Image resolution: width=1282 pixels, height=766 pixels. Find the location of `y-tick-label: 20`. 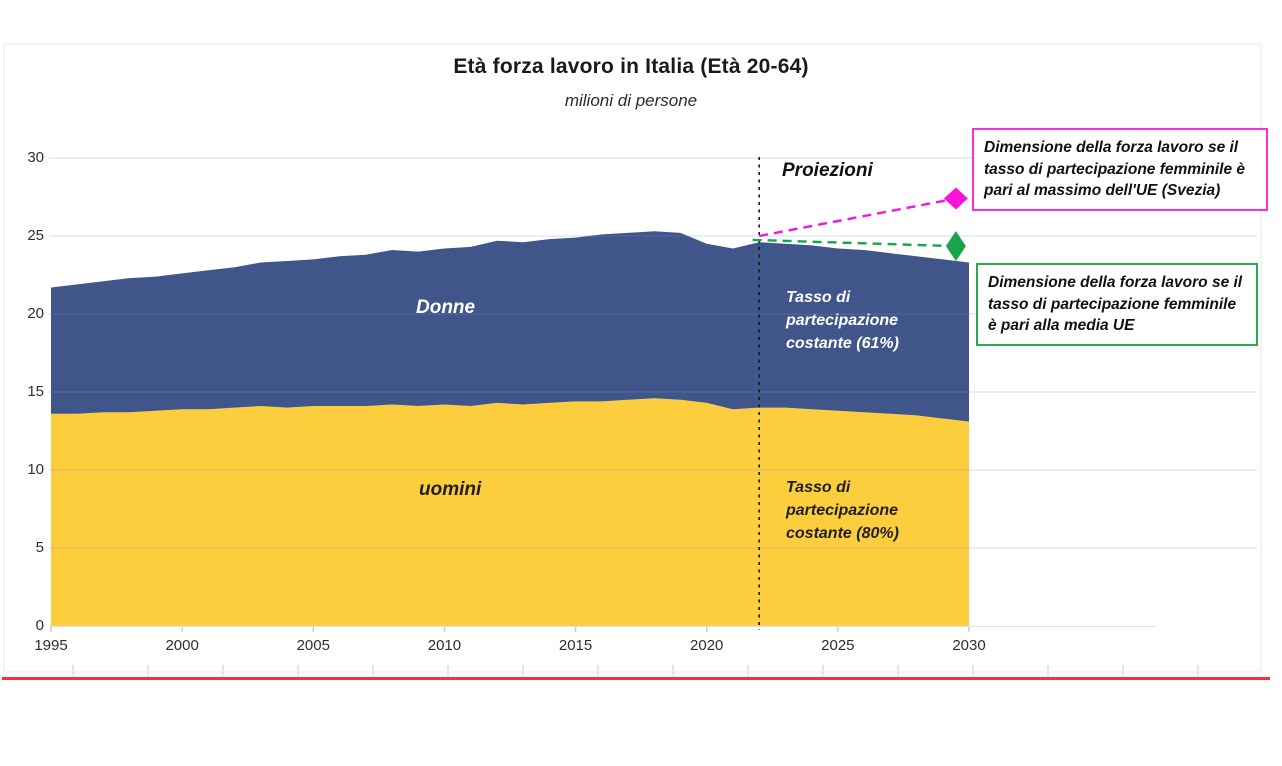

y-tick-label: 20 is located at coordinates (35, 313).